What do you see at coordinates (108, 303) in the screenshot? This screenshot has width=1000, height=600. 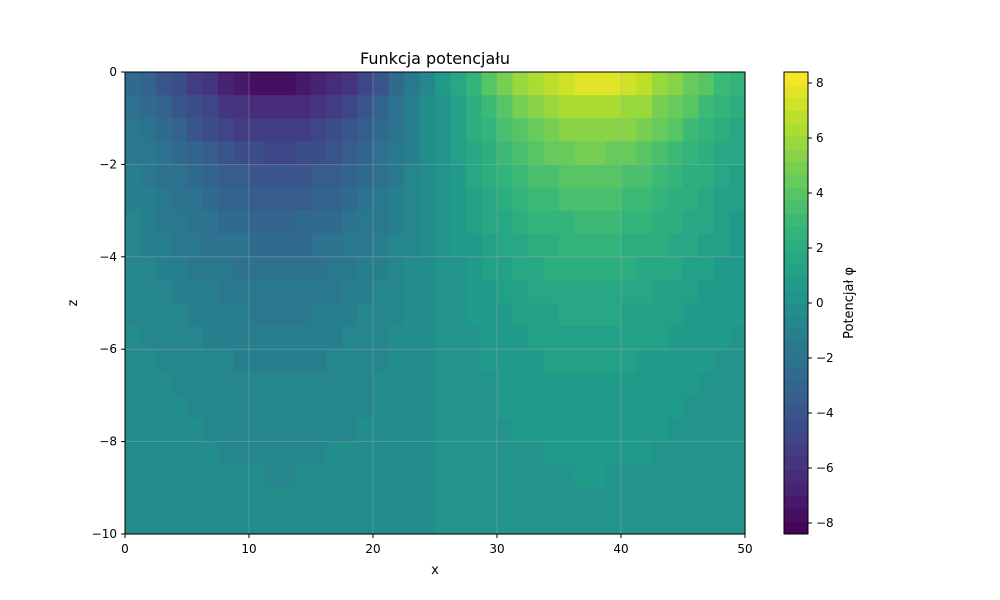 I see `y-axis: 0 −2 −4 −6 −8 −10` at bounding box center [108, 303].